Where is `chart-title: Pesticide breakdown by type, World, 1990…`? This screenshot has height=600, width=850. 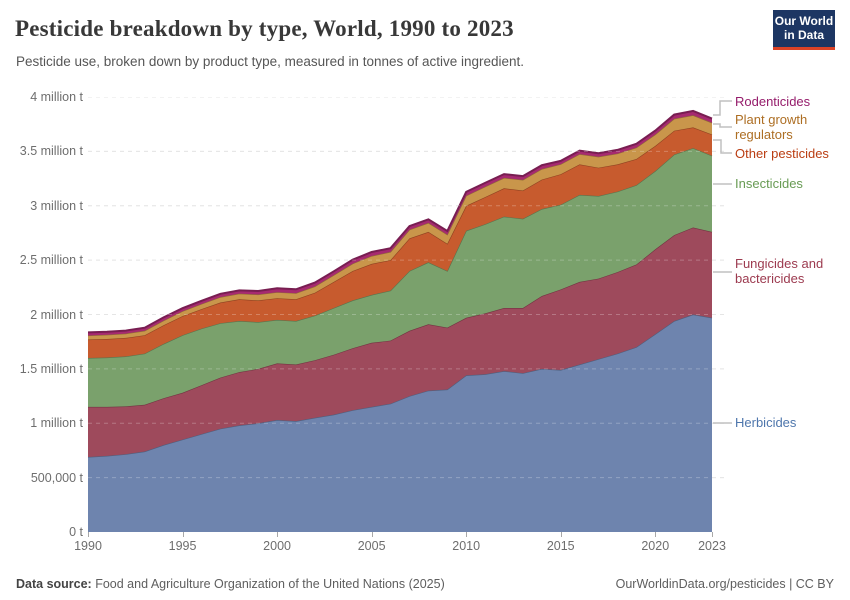 chart-title: Pesticide breakdown by type, World, 1990… is located at coordinates (264, 28).